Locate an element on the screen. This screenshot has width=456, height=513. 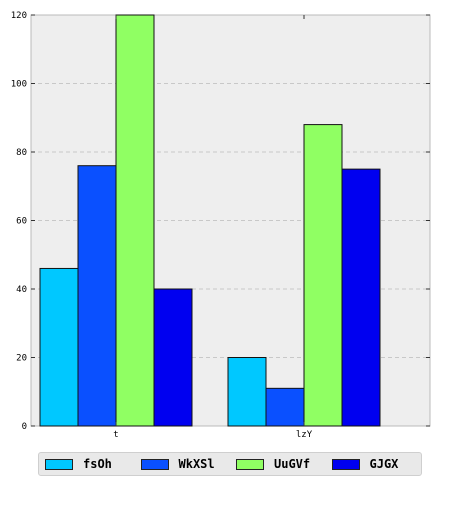
legend-label: UuGVf is located at coordinates (292, 464).